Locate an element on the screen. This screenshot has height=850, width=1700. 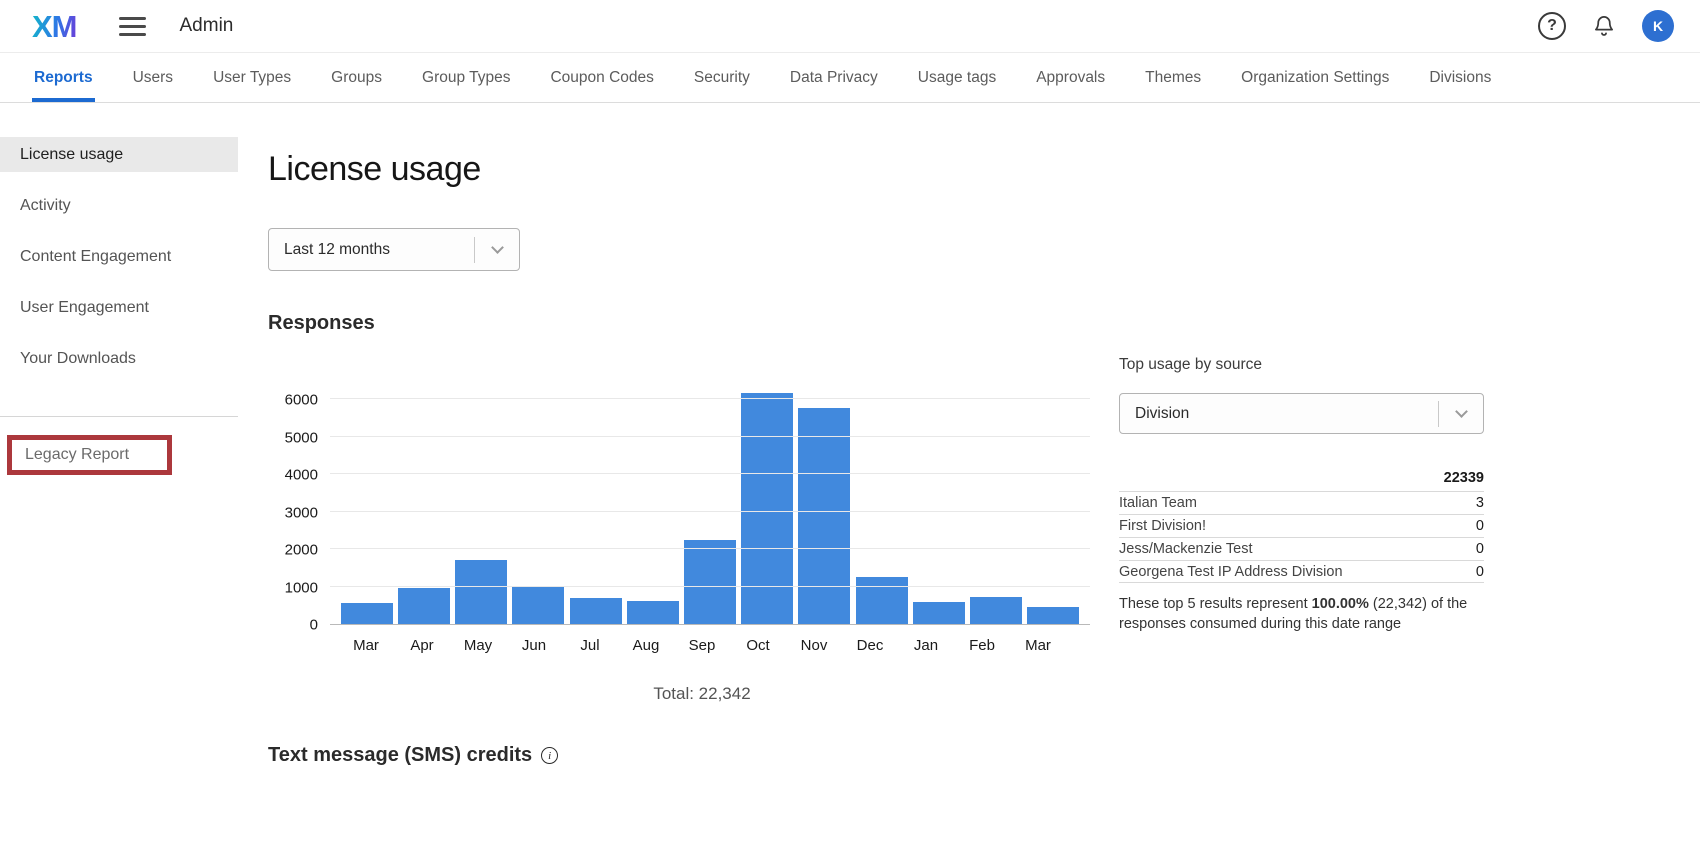
x-tick-label: Sep is located at coordinates (702, 645).